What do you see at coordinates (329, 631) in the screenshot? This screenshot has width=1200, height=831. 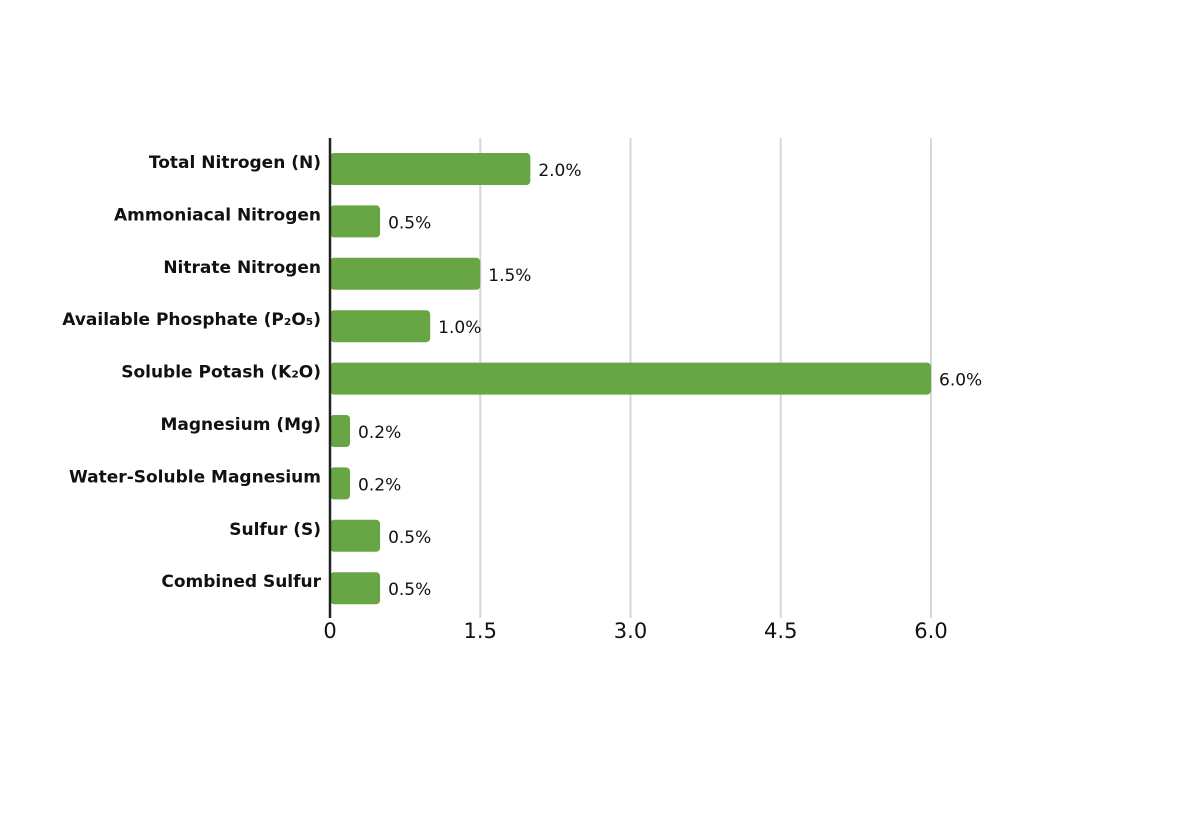 I see `x-tick-label: 0` at bounding box center [329, 631].